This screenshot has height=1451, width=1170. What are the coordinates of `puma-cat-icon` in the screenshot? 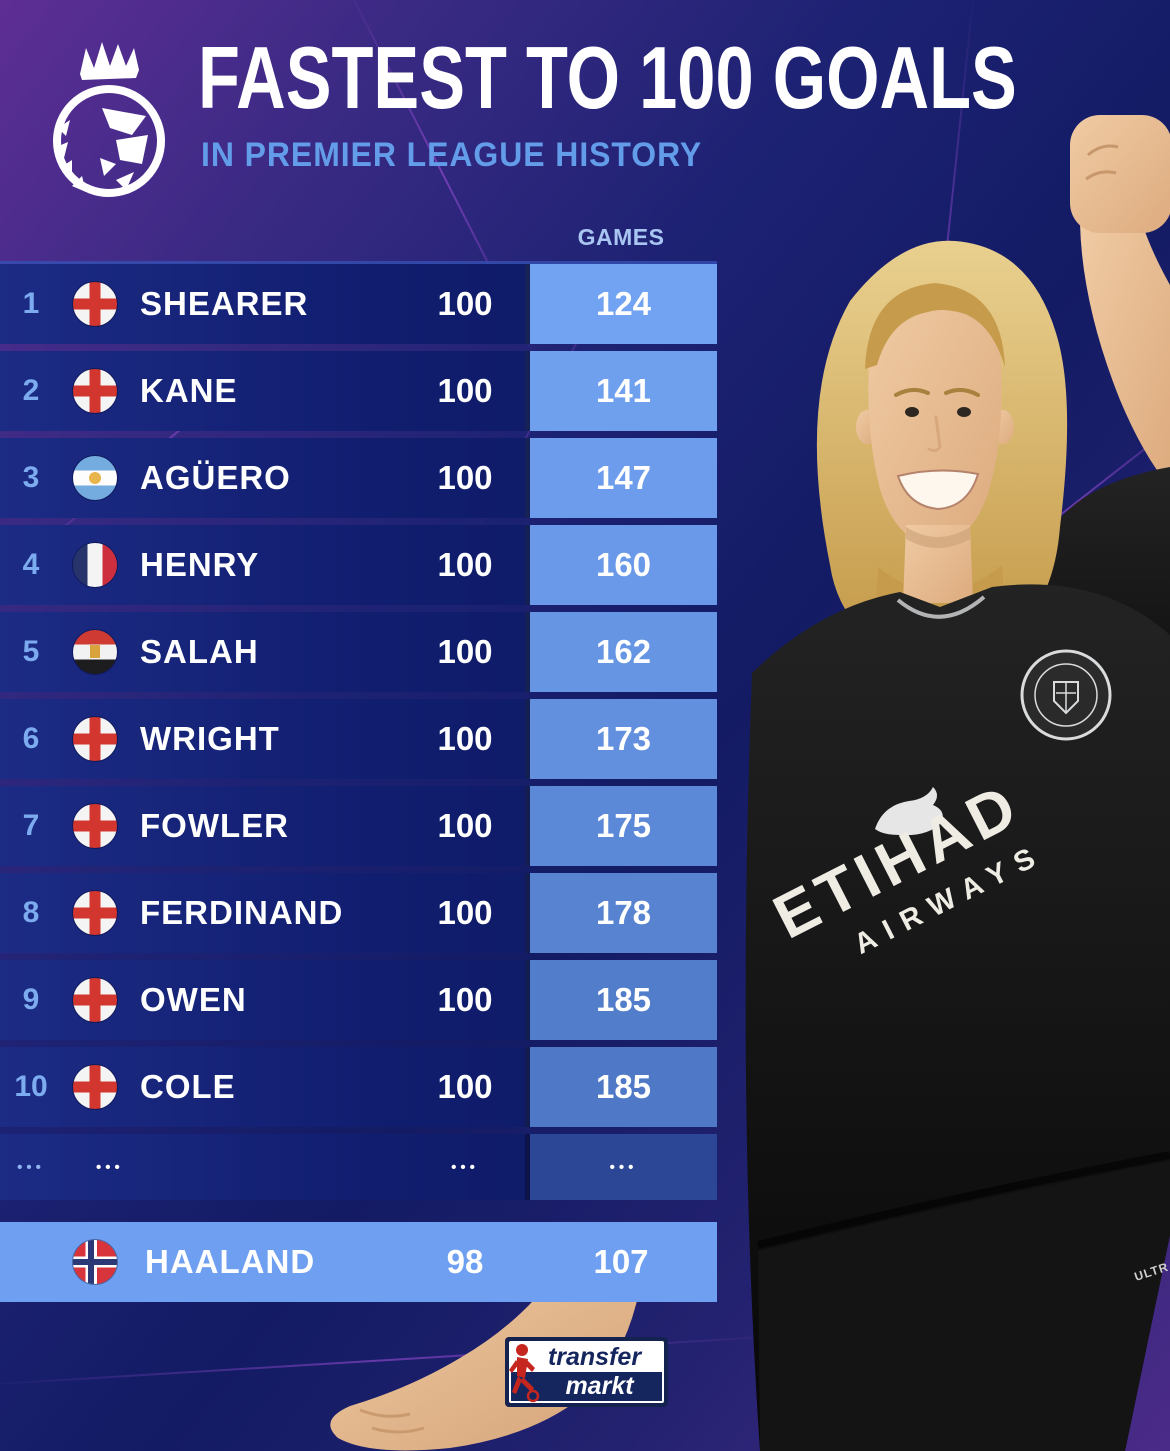 It's located at (909, 811).